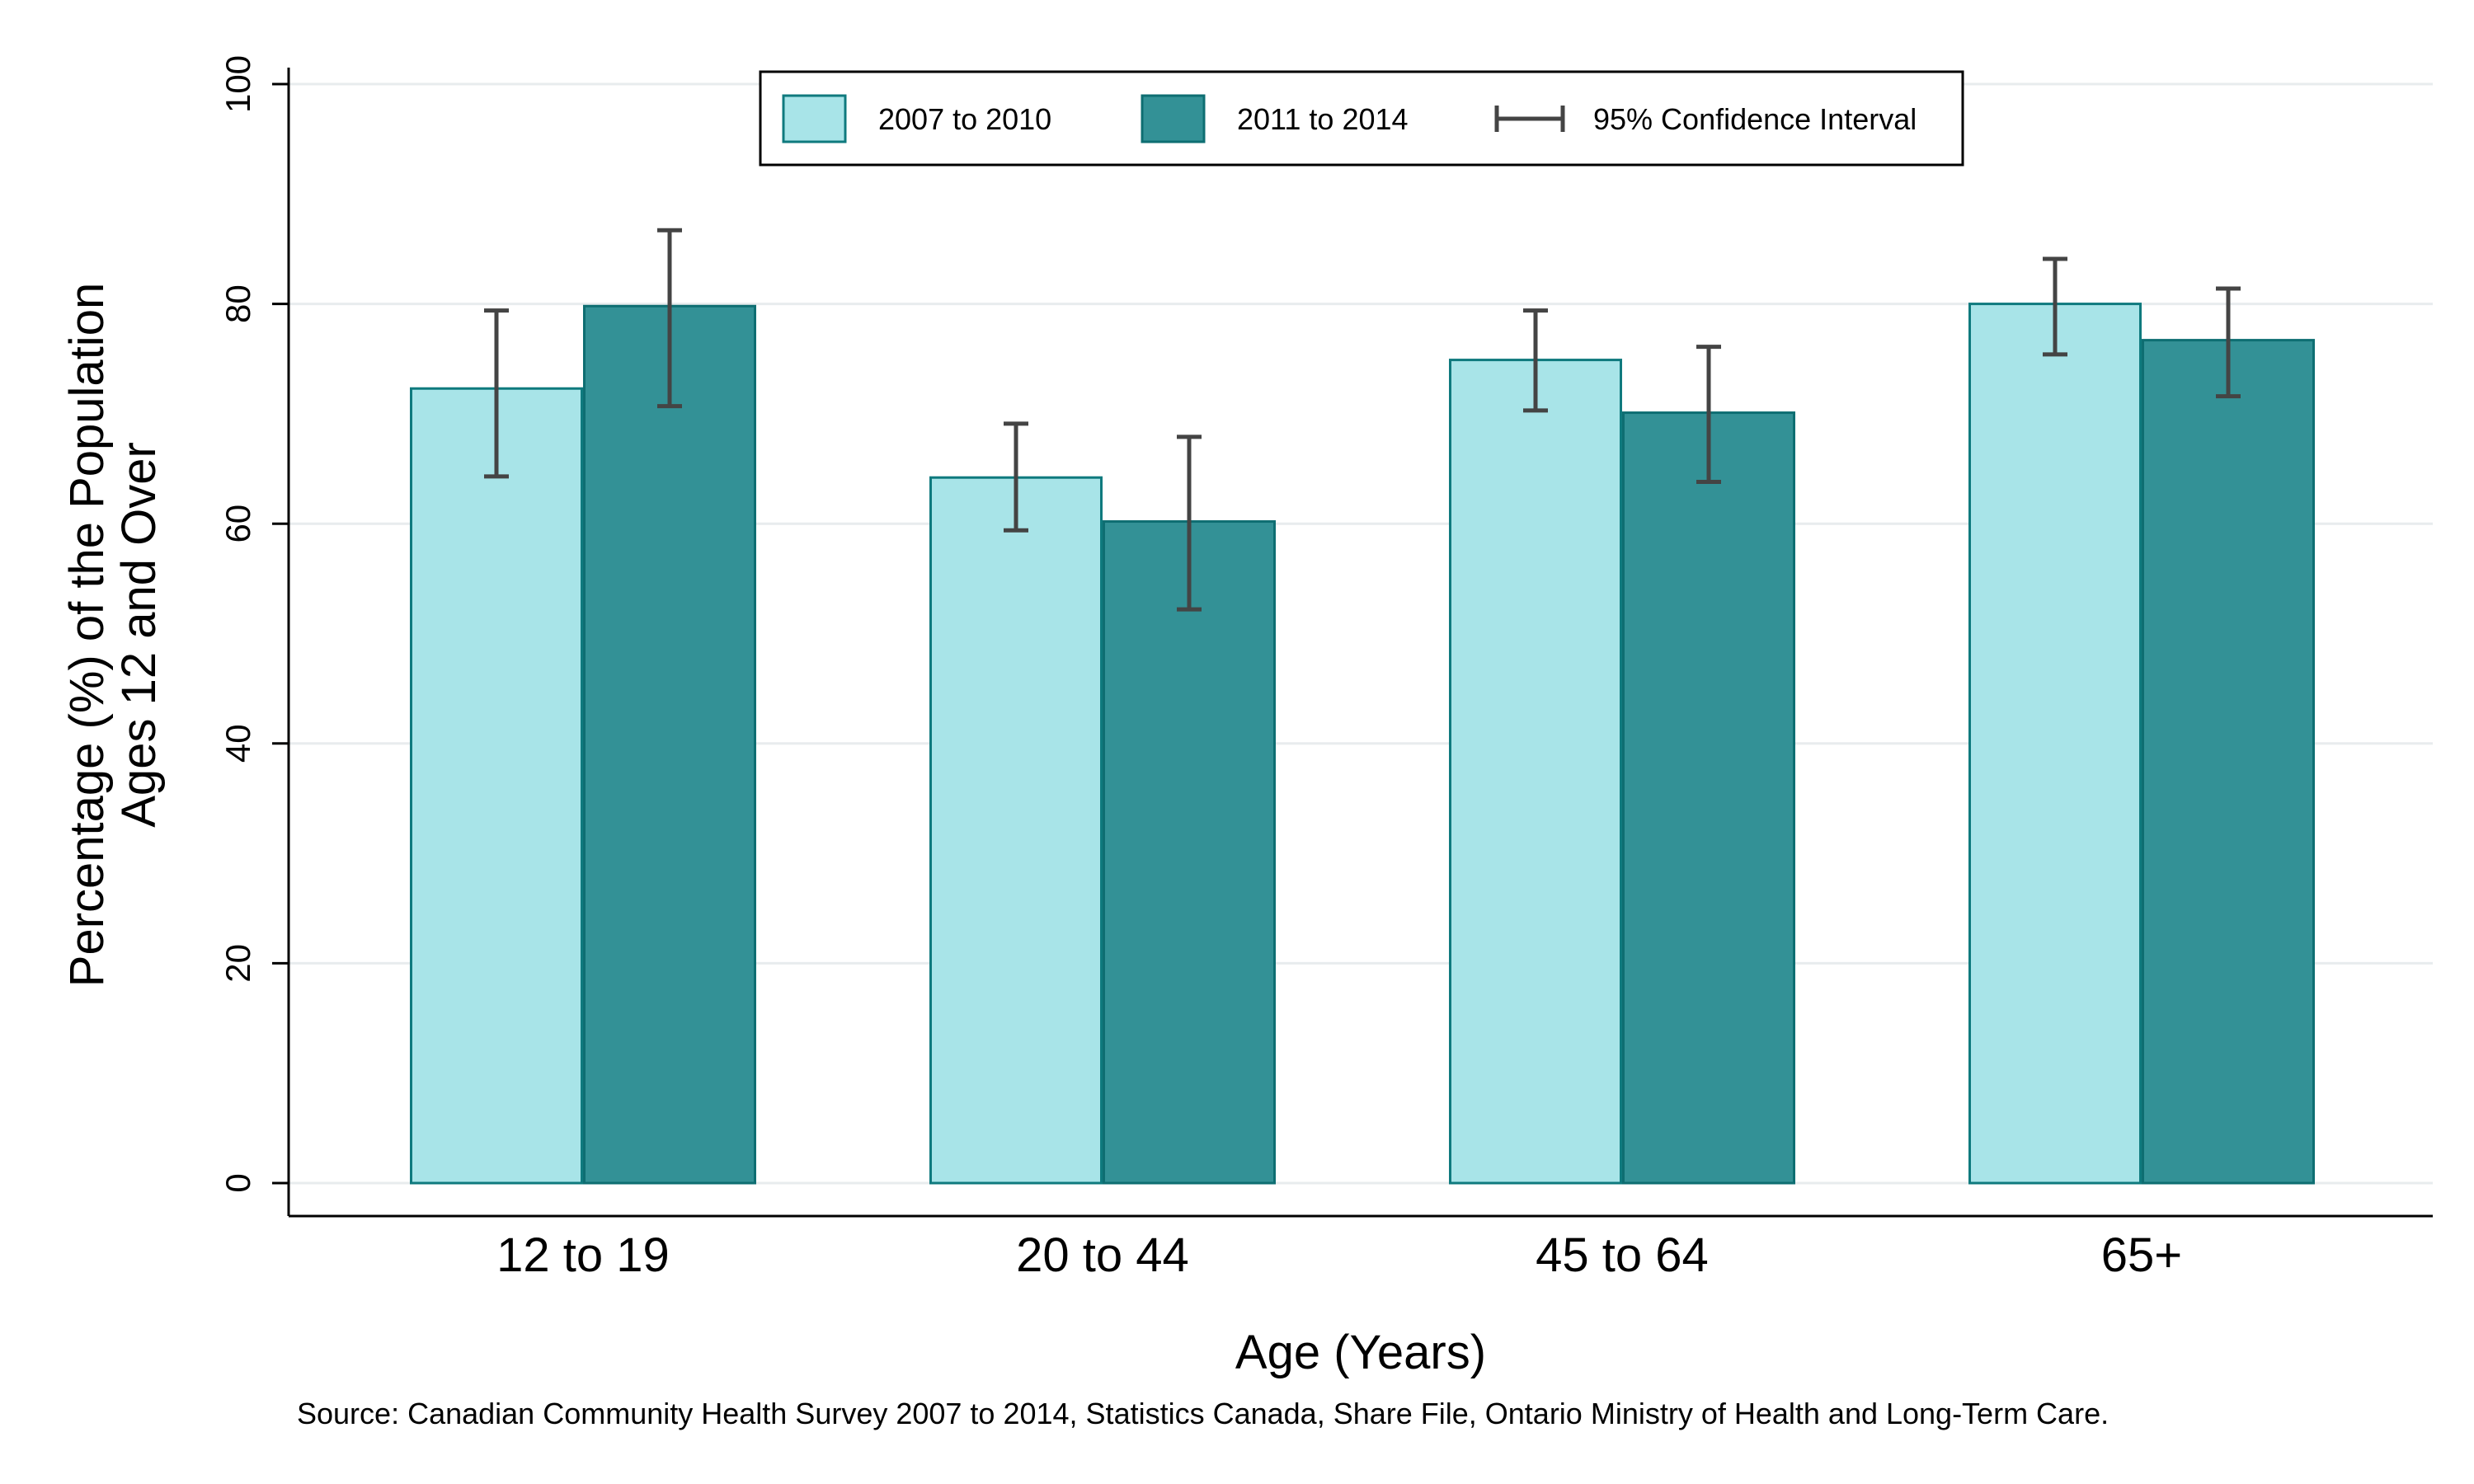  What do you see at coordinates (238, 524) in the screenshot?
I see `y-tick-label: 60` at bounding box center [238, 524].